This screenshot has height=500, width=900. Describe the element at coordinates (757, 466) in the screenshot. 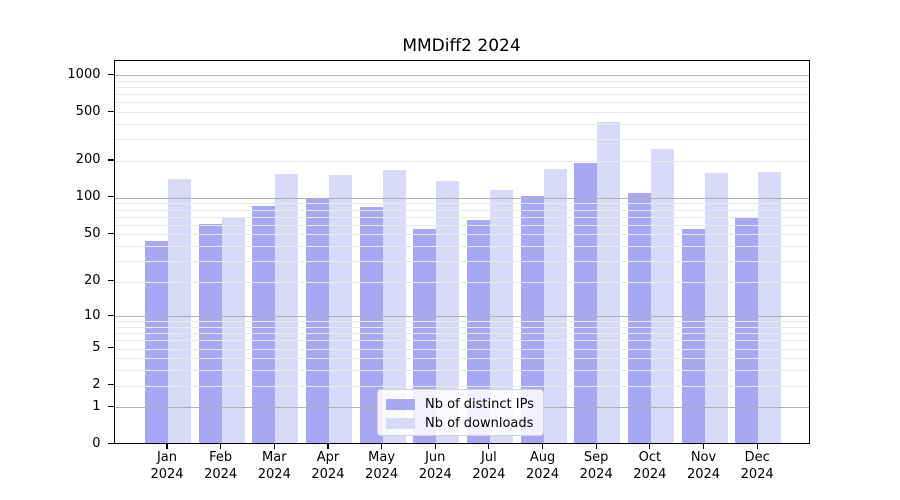

I see `x-axis-tick-label-dec-2024: Dec 2024` at that location.